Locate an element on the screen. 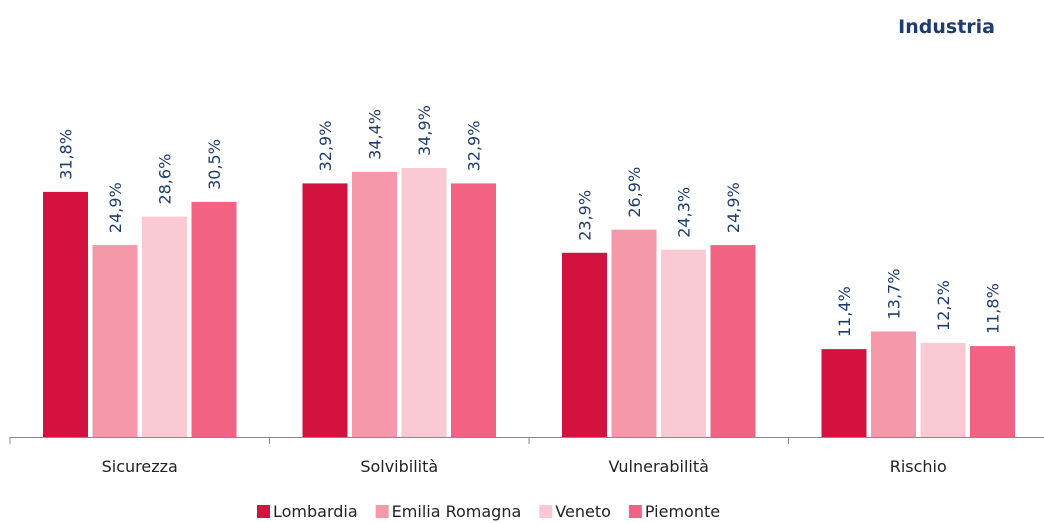 This screenshot has height=523, width=1044. x-tick-label: Sicurezza is located at coordinates (140, 466).